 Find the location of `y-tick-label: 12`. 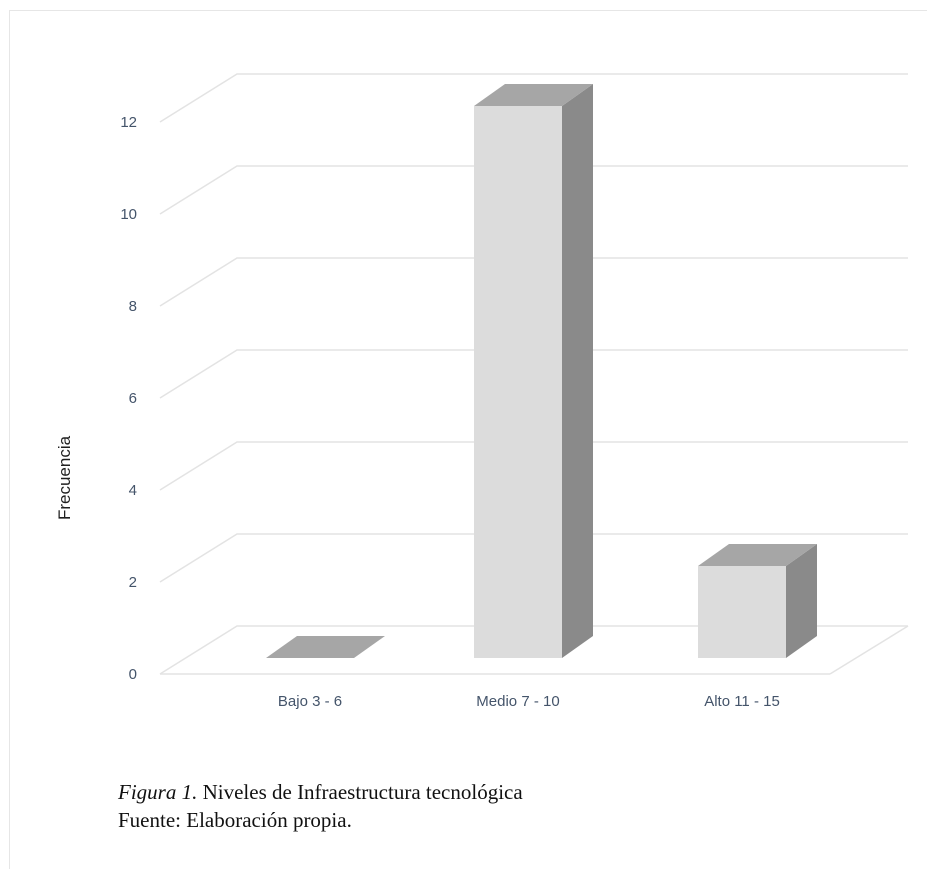

y-tick-label: 12 is located at coordinates (128, 122).